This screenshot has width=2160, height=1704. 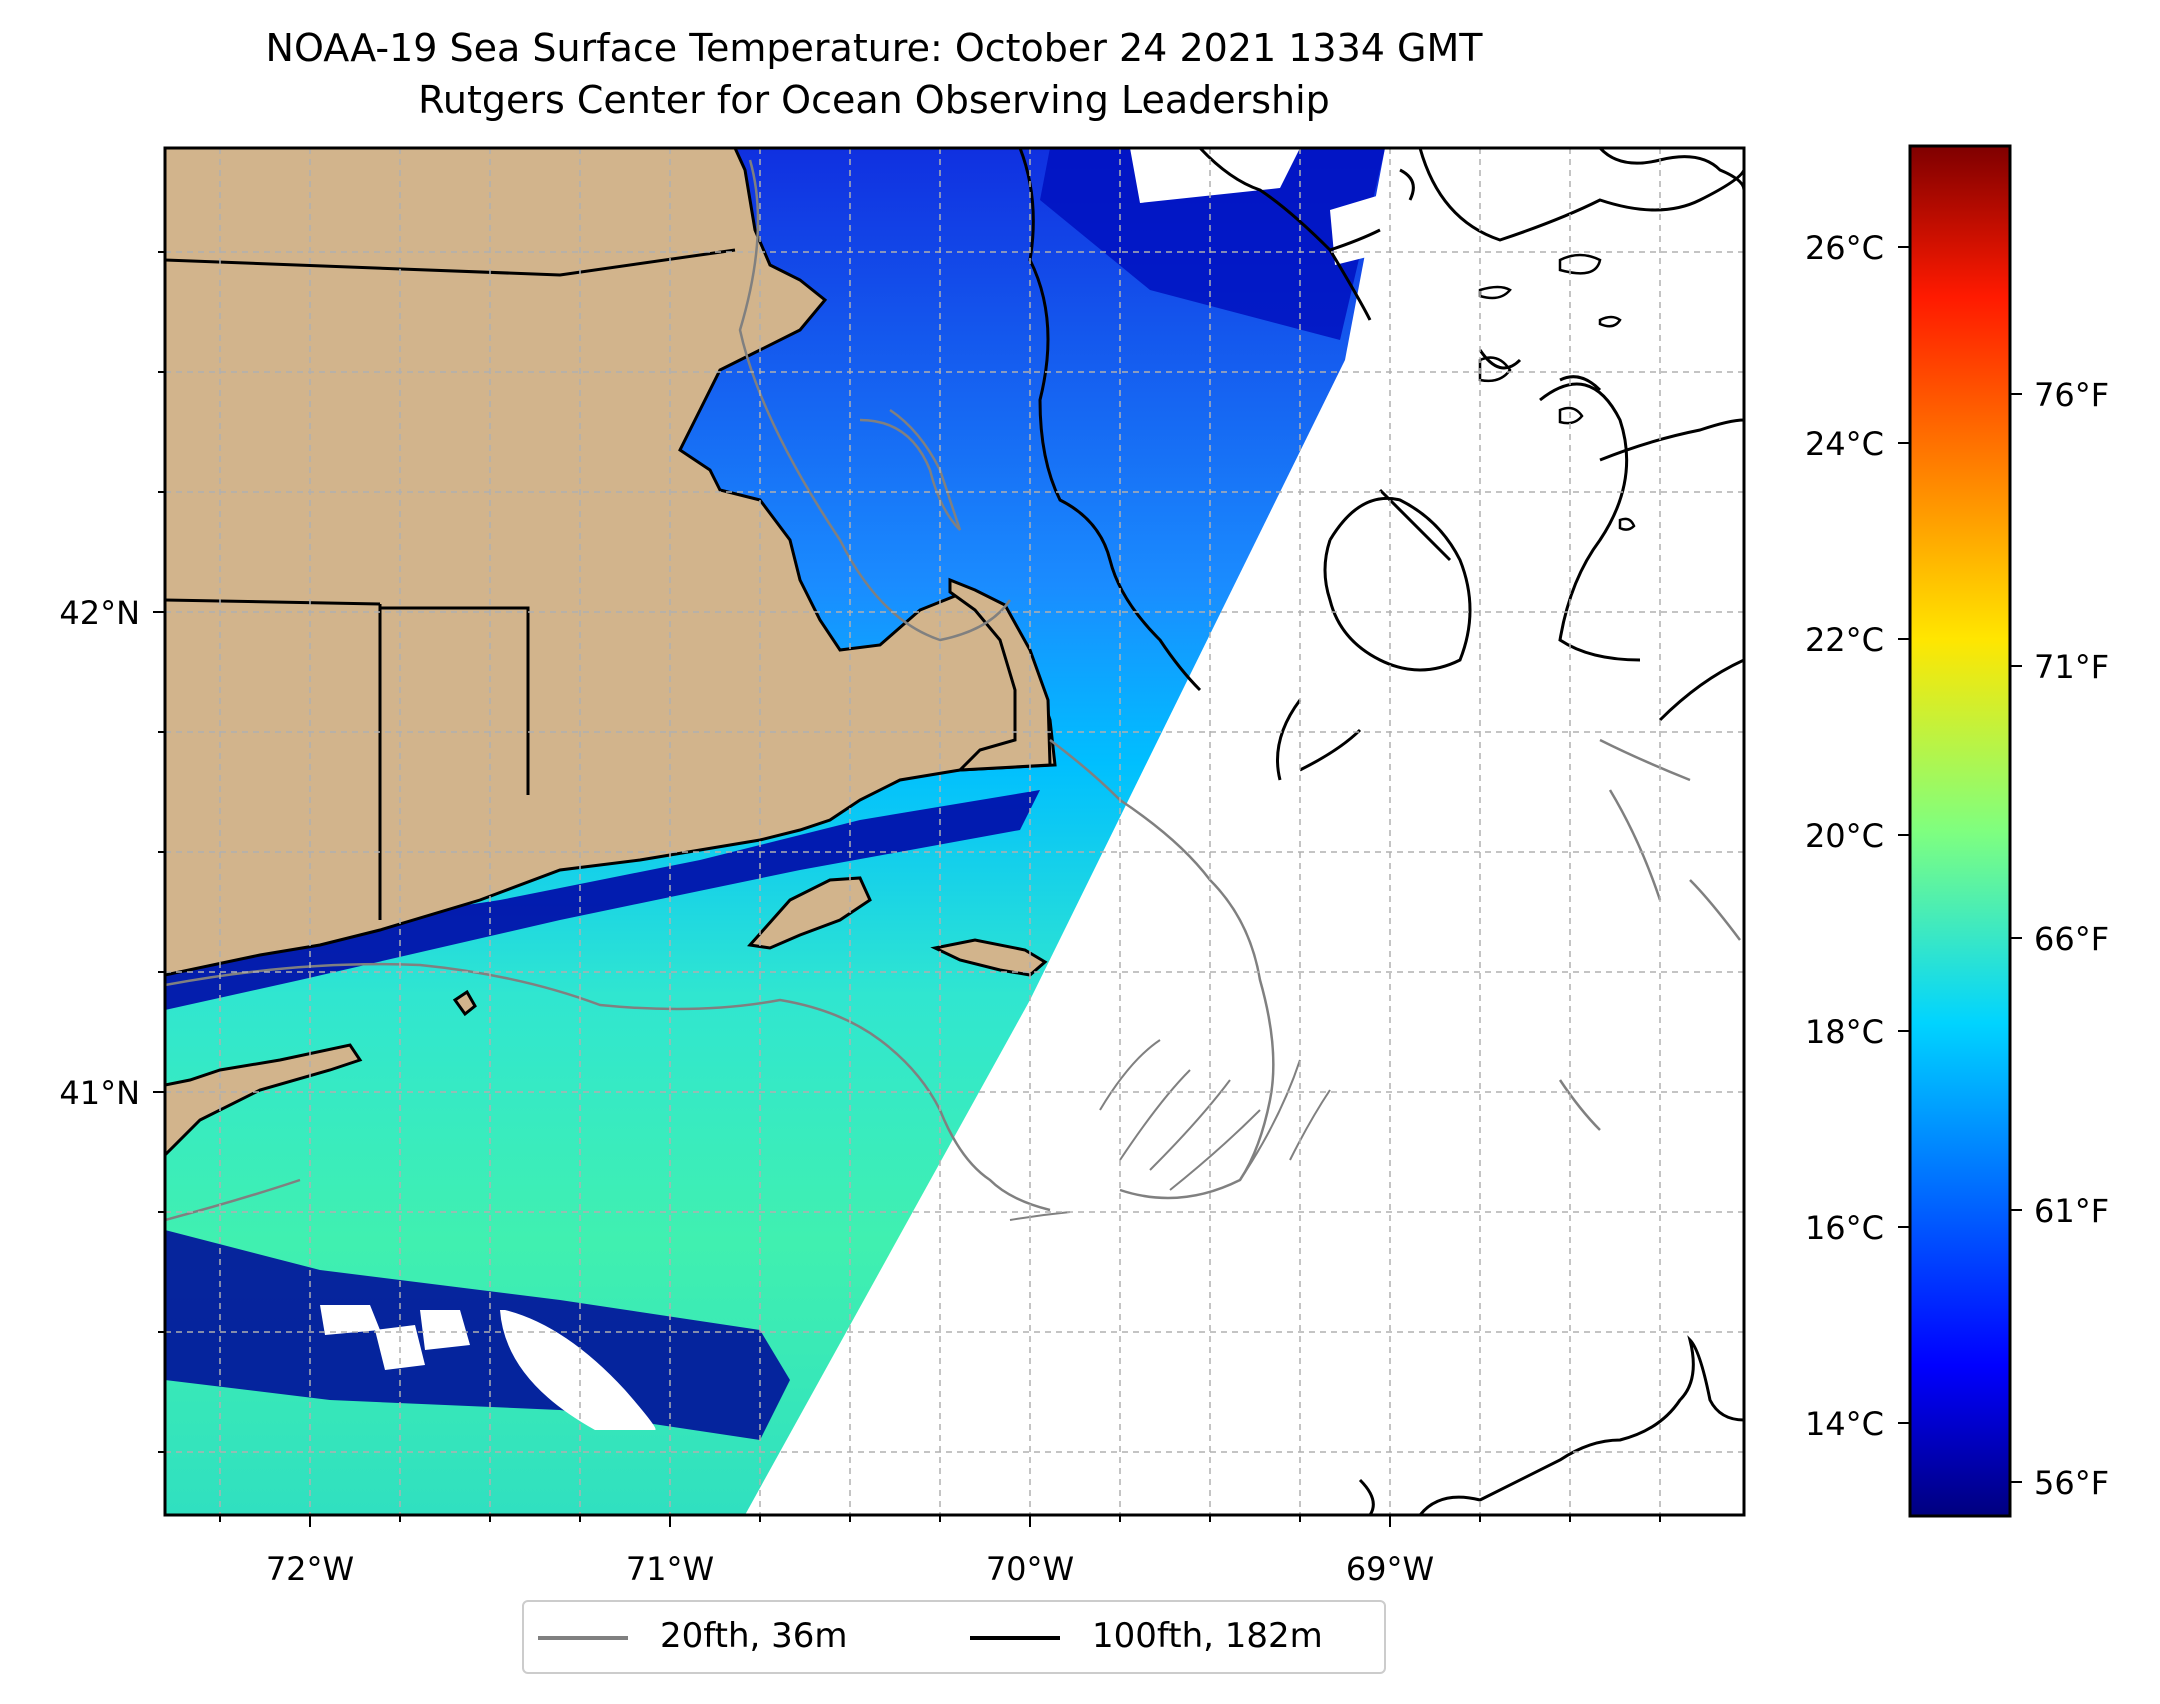 I want to click on colorbar-fahrenheit-label: 56°F, so click(x=2071, y=1483).